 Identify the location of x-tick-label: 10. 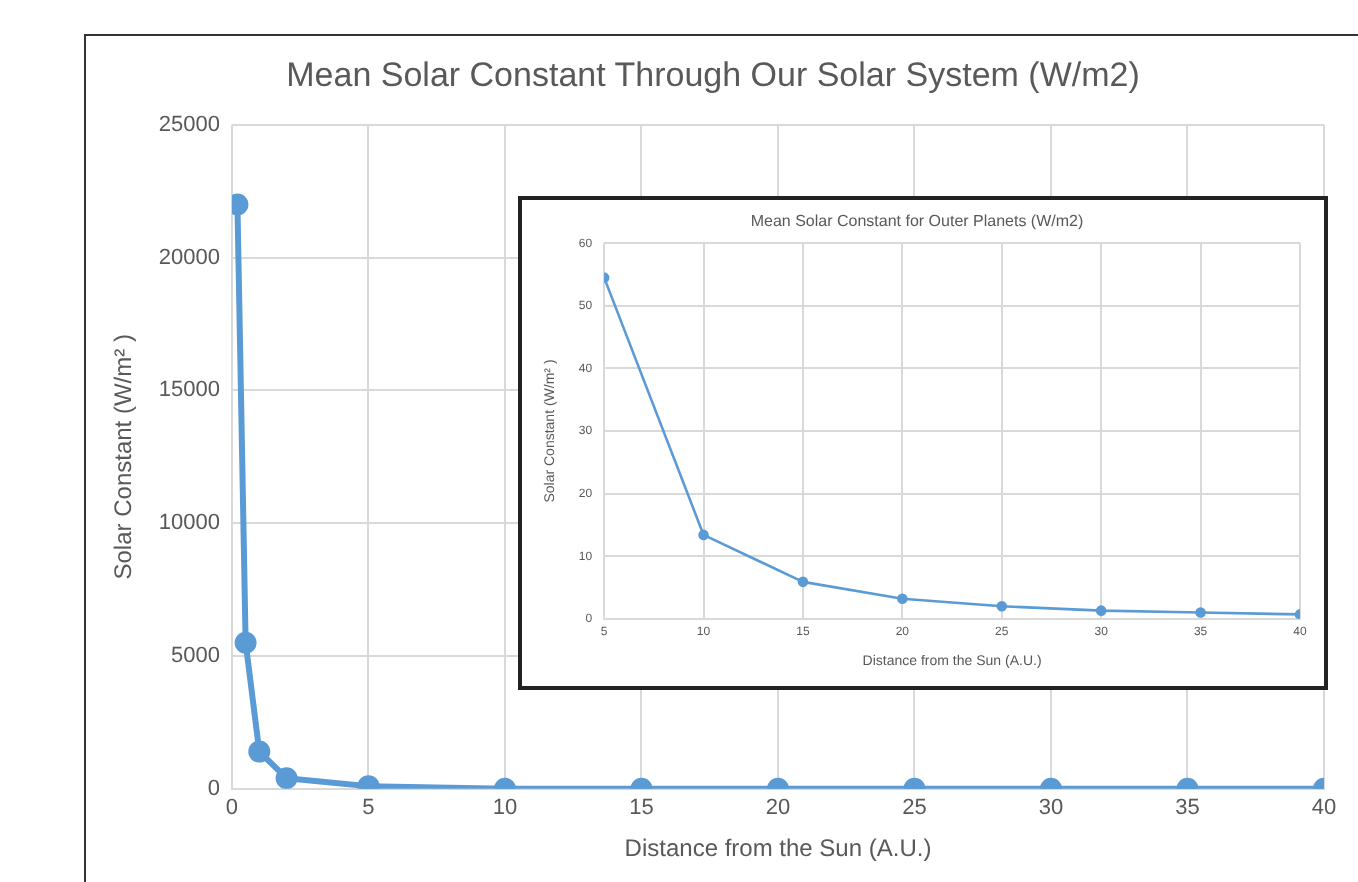
(505, 808).